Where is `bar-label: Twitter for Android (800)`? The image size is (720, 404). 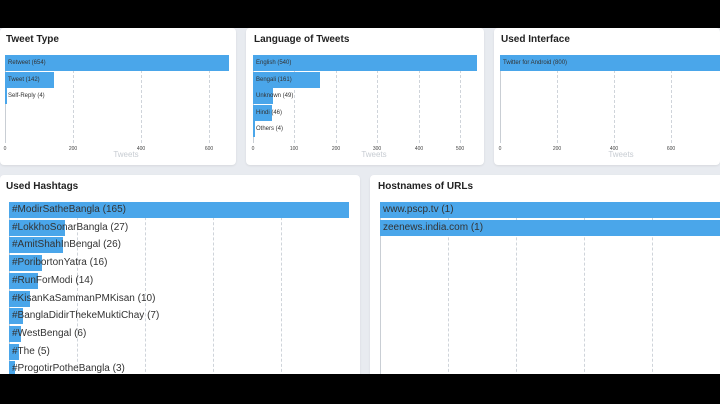
bar-label: Twitter for Android (800) is located at coordinates (535, 63).